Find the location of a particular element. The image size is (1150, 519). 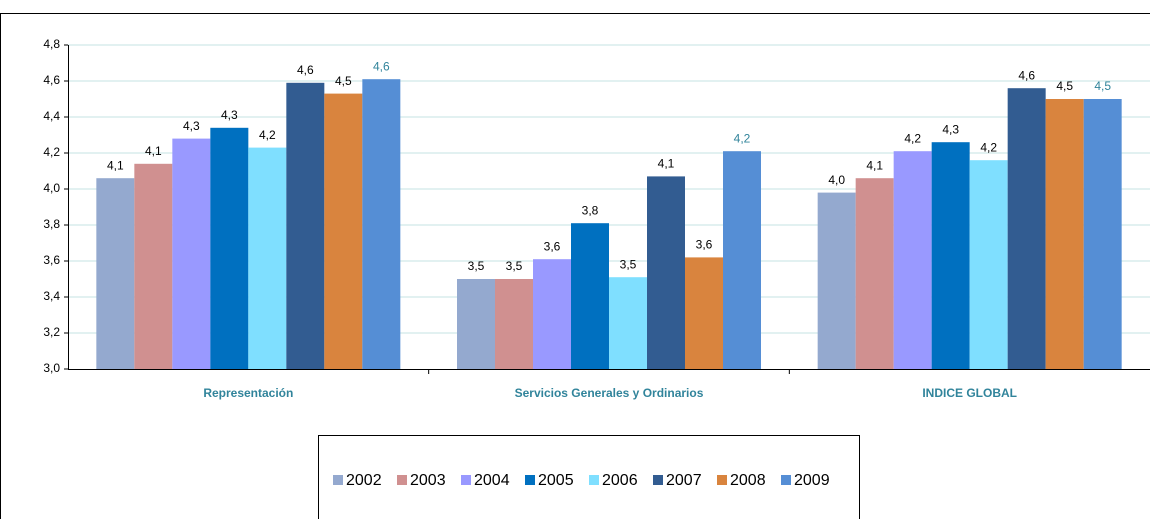

y-tick-label: 4,8 is located at coordinates (51, 44).